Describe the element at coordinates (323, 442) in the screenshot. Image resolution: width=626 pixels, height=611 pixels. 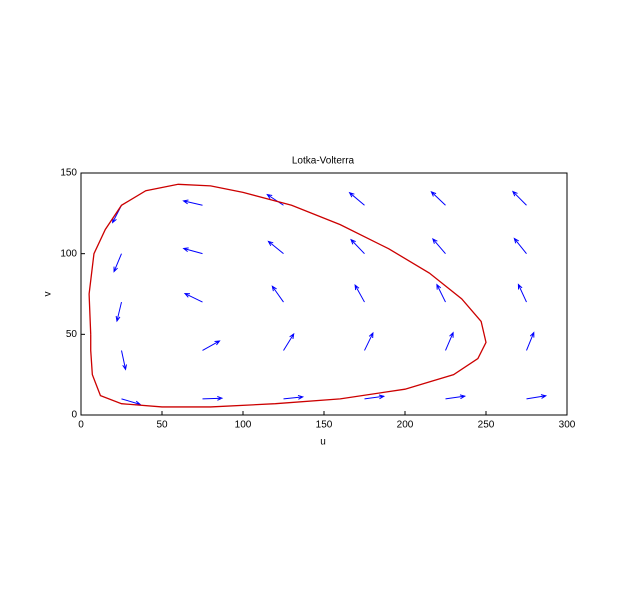
I see `x-axis-label: u` at that location.